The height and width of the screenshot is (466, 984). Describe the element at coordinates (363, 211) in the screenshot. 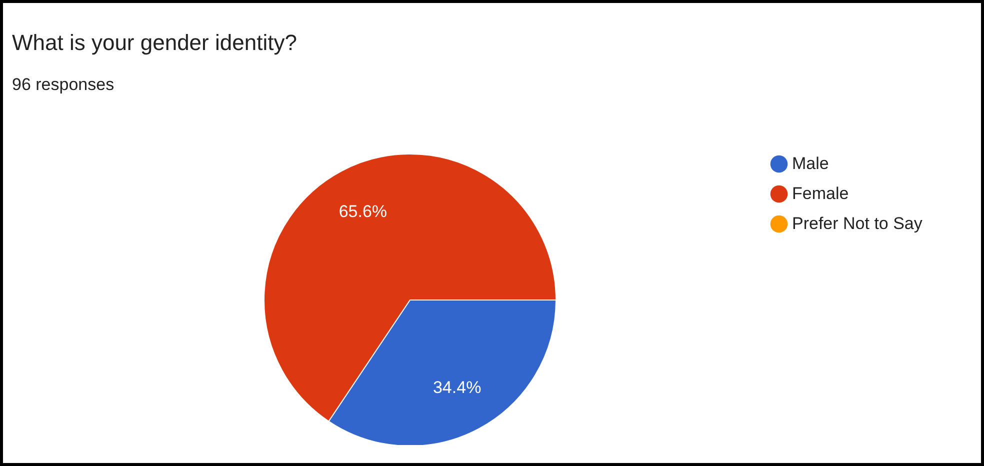

I see `data-label: 65.6%` at that location.